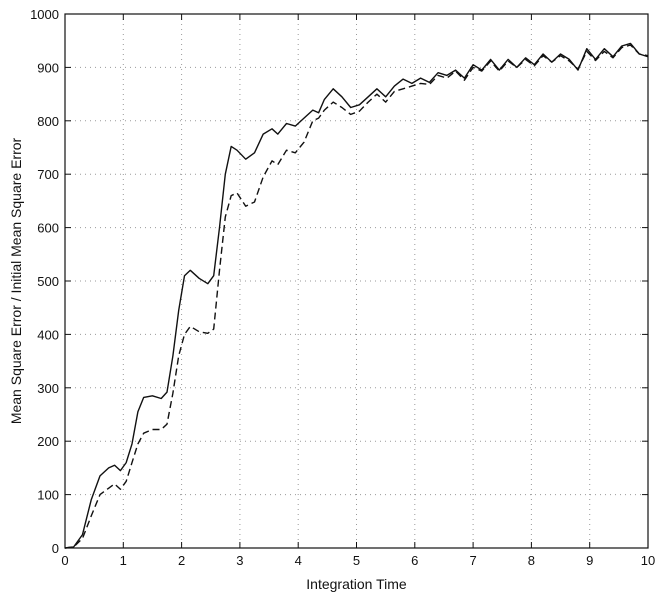 This screenshot has width=656, height=593. What do you see at coordinates (48, 334) in the screenshot?
I see `y-tick-label: 400` at bounding box center [48, 334].